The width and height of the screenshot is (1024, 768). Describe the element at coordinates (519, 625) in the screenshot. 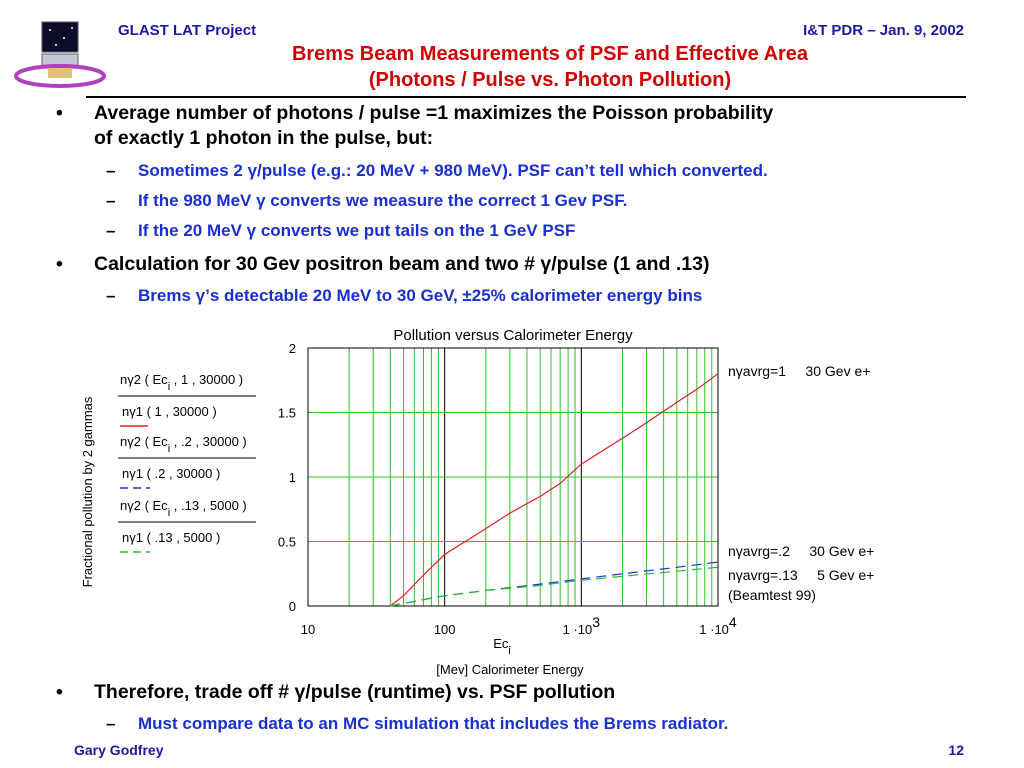

I see `x-axis-ticks: 10 100 1 ·103 1 ·104` at that location.